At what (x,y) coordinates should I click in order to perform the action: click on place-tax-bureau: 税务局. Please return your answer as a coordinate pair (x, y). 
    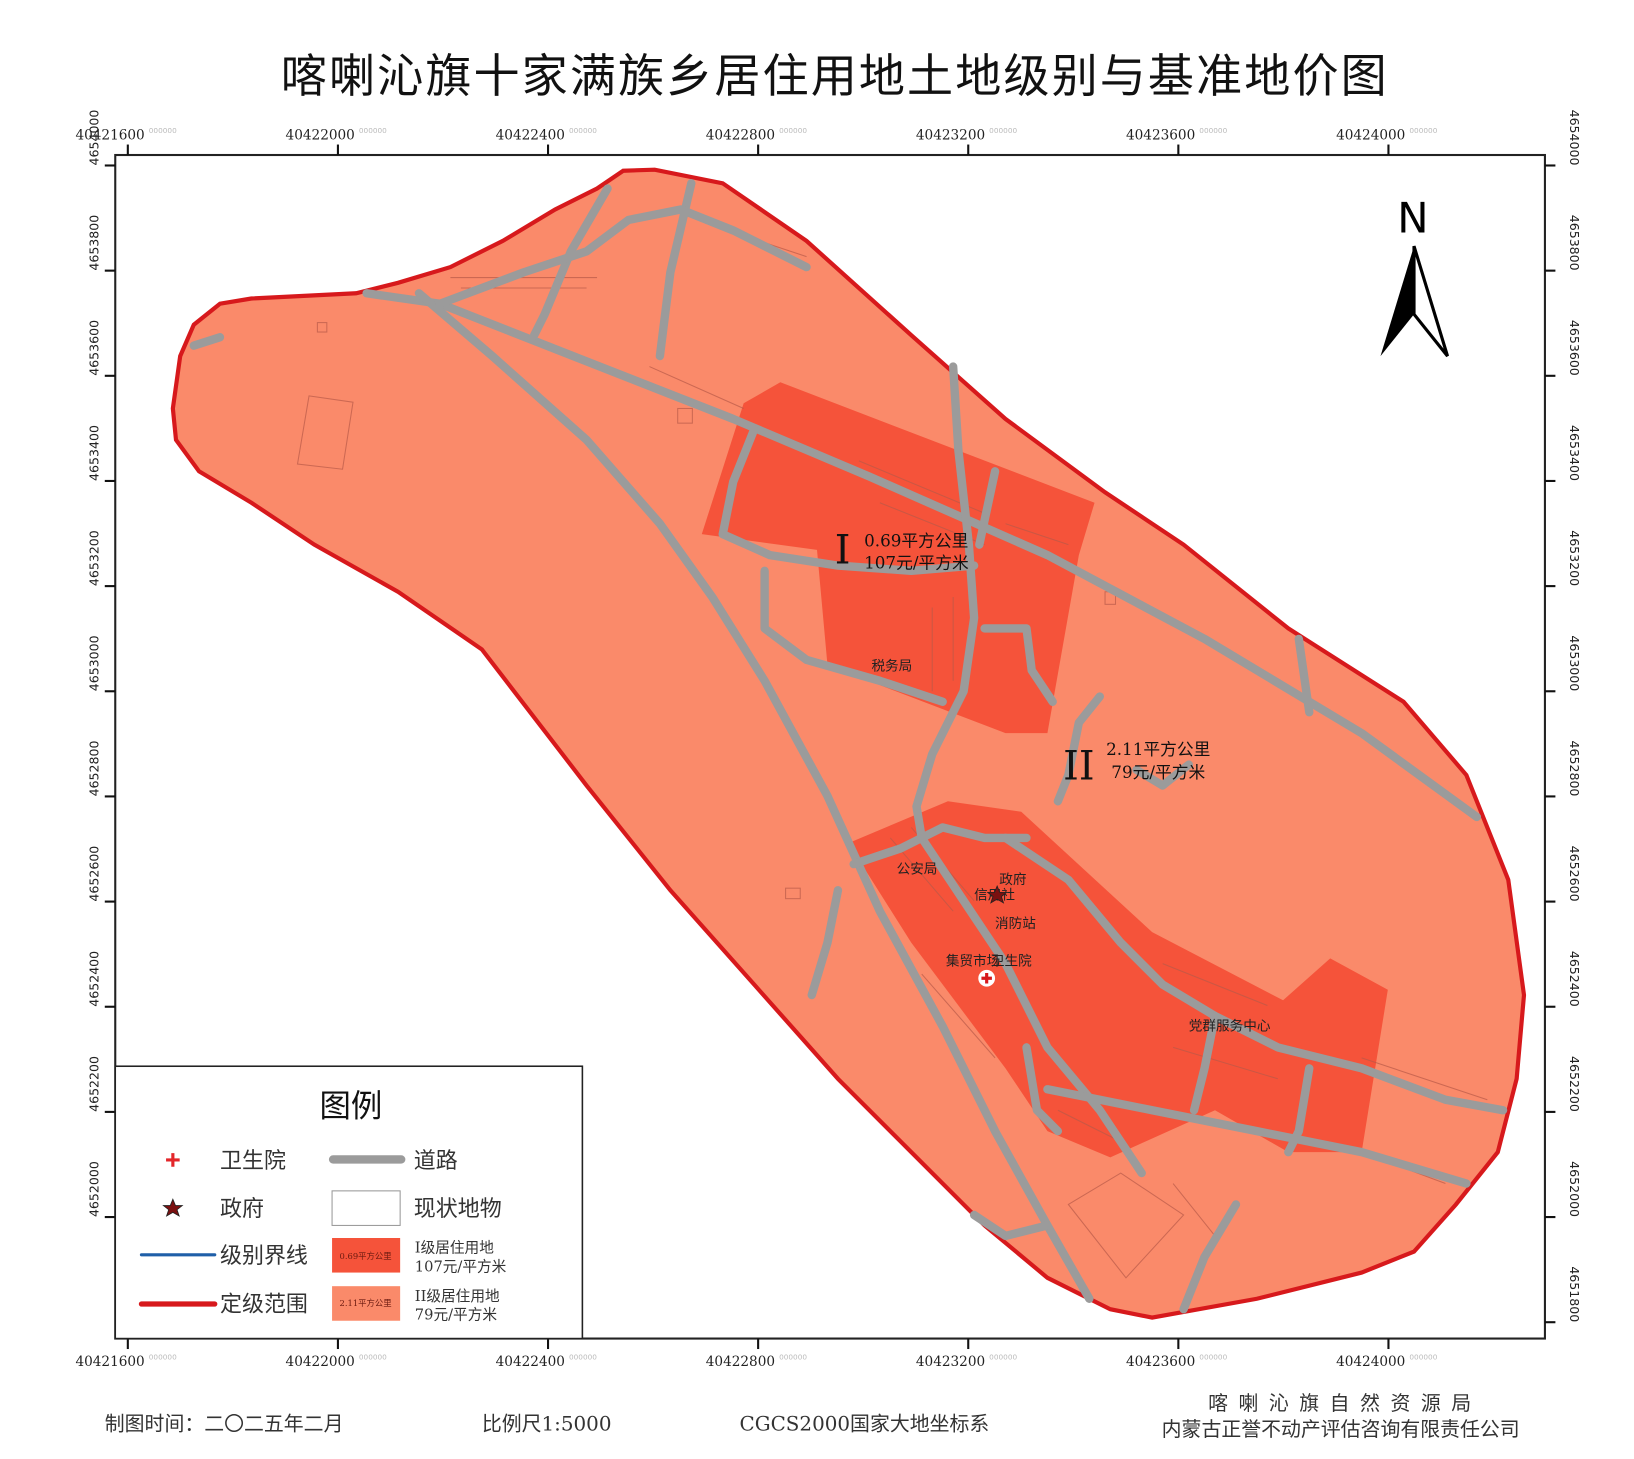
    Looking at the image, I should click on (891, 666).